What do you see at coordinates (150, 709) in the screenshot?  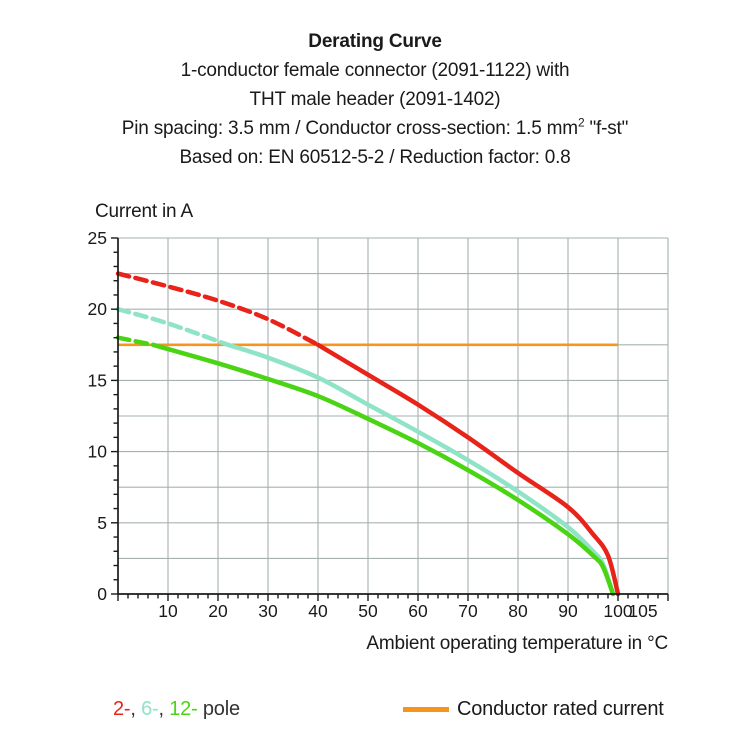 I see `legend-pole-6: 6-` at bounding box center [150, 709].